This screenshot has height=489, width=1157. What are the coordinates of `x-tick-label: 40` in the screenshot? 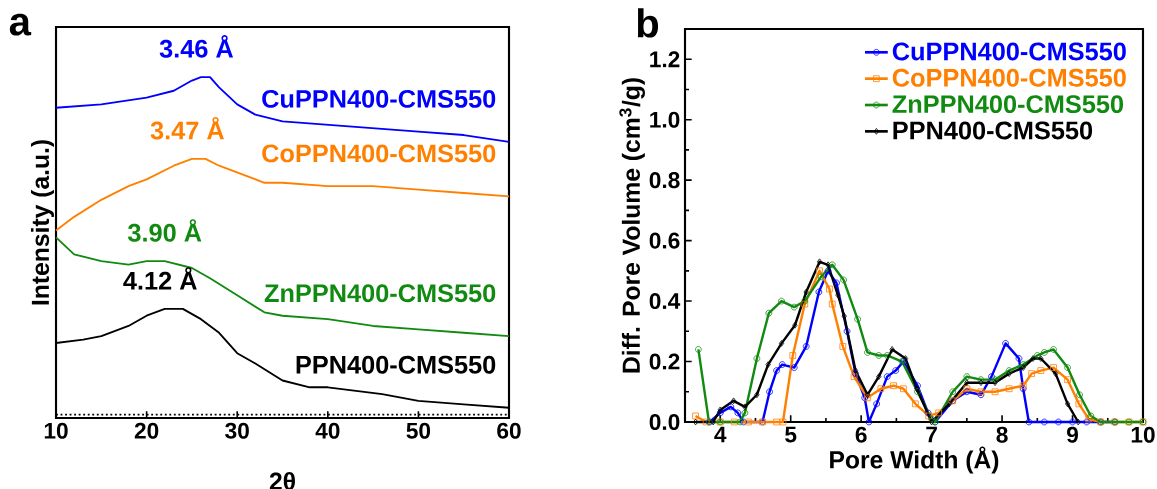 It's located at (327, 430).